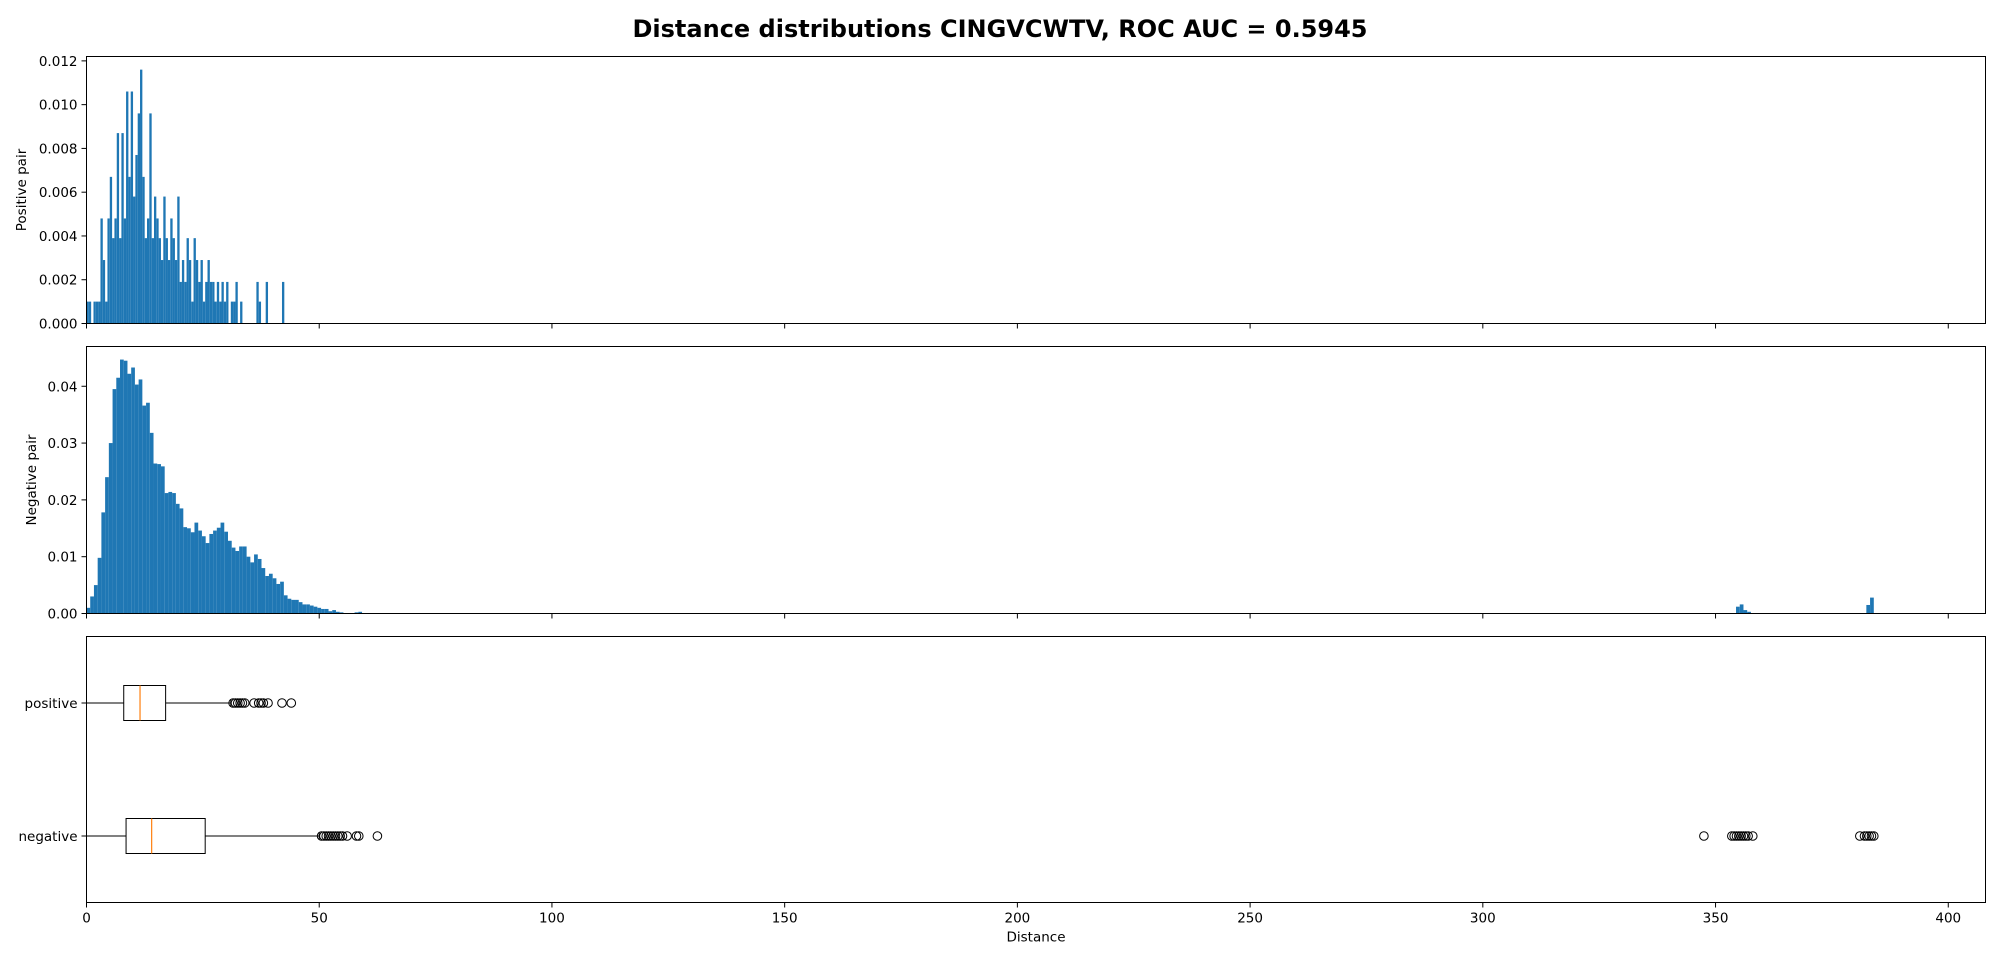  Describe the element at coordinates (1017, 919) in the screenshot. I see `x-tick-label: 200` at that location.